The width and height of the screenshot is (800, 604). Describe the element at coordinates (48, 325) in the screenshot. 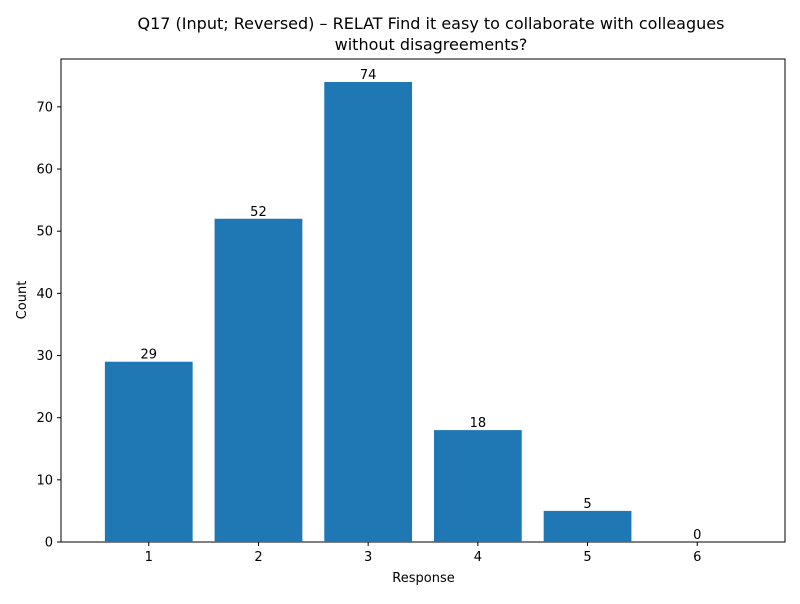

I see `y-axis-ticks: 0 10 20 30 40 50 60 70` at that location.